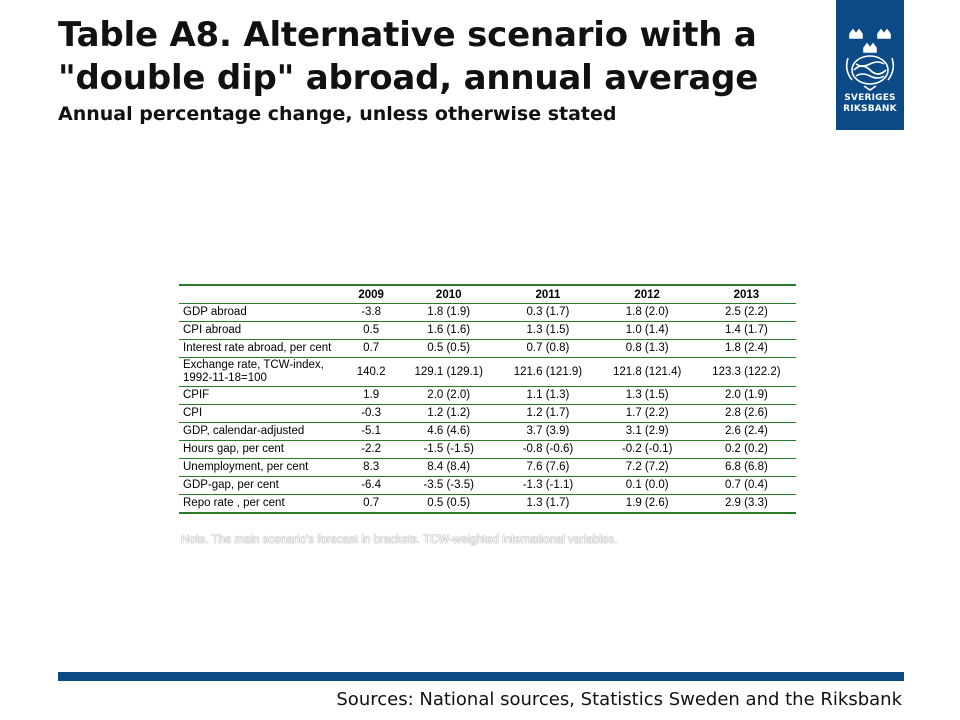 The height and width of the screenshot is (720, 960). I want to click on cell-2009: -3.8, so click(371, 312).